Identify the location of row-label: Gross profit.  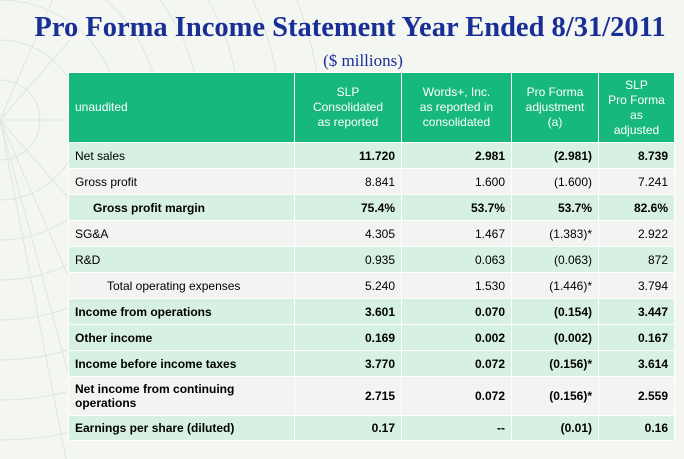
(181, 181).